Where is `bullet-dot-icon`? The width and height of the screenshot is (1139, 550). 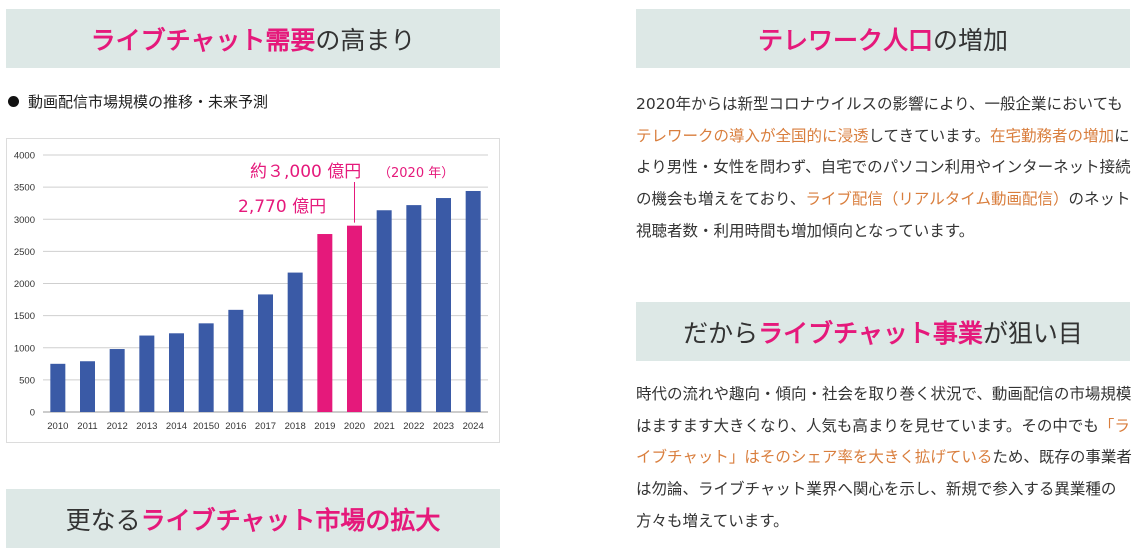
bullet-dot-icon is located at coordinates (13, 101).